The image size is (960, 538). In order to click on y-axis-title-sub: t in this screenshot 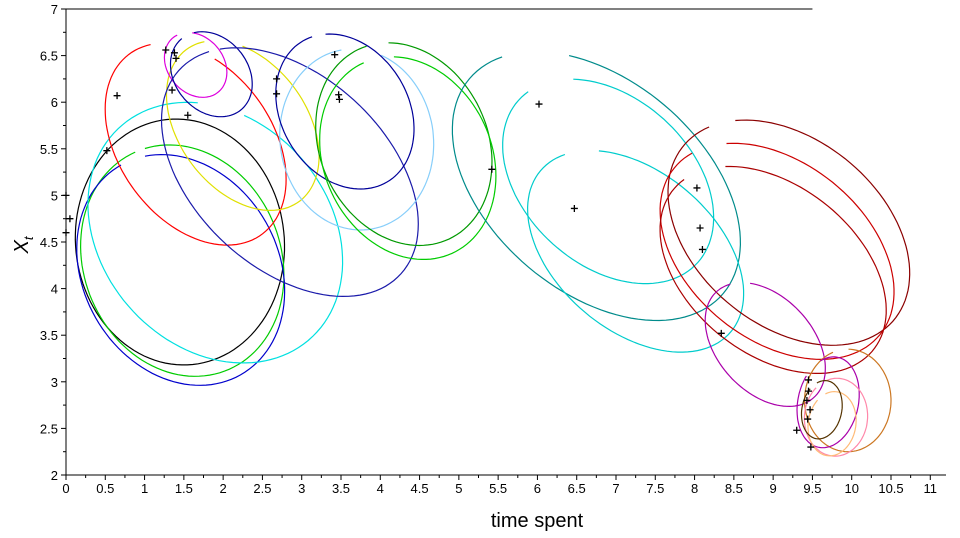, I will do `click(28, 237)`.